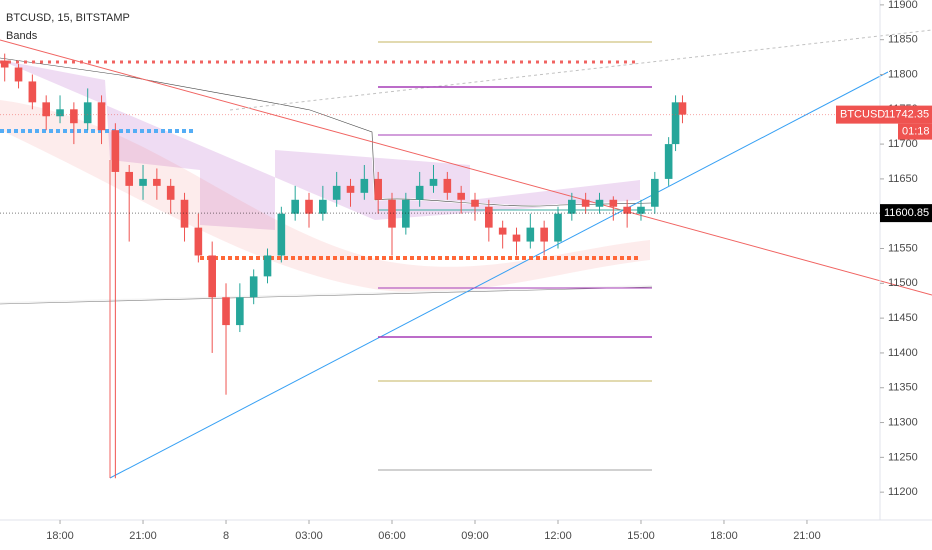 This screenshot has height=550, width=932. I want to click on x-tick-label: 06:00, so click(392, 536).